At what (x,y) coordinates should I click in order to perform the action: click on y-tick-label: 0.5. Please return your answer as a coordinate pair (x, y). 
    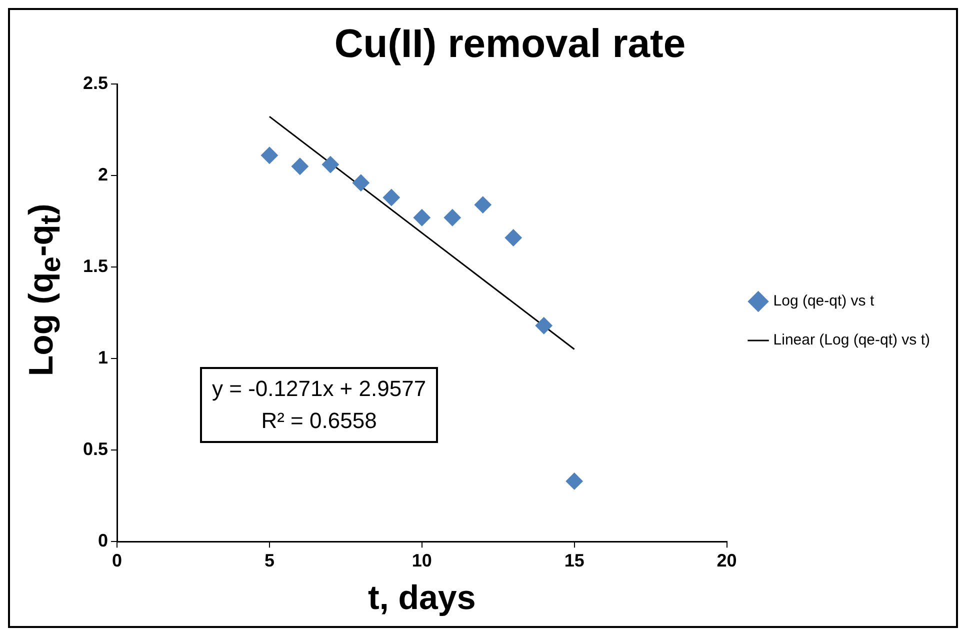
    Looking at the image, I should click on (95, 449).